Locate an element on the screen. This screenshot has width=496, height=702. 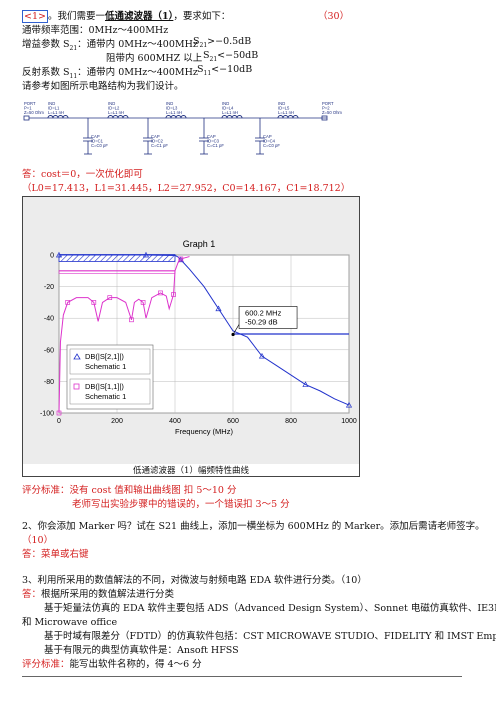
grading1-line1: 评分标准：没有 cost 值和输出曲线图 扣 5～10 分 is located at coordinates (129, 489).